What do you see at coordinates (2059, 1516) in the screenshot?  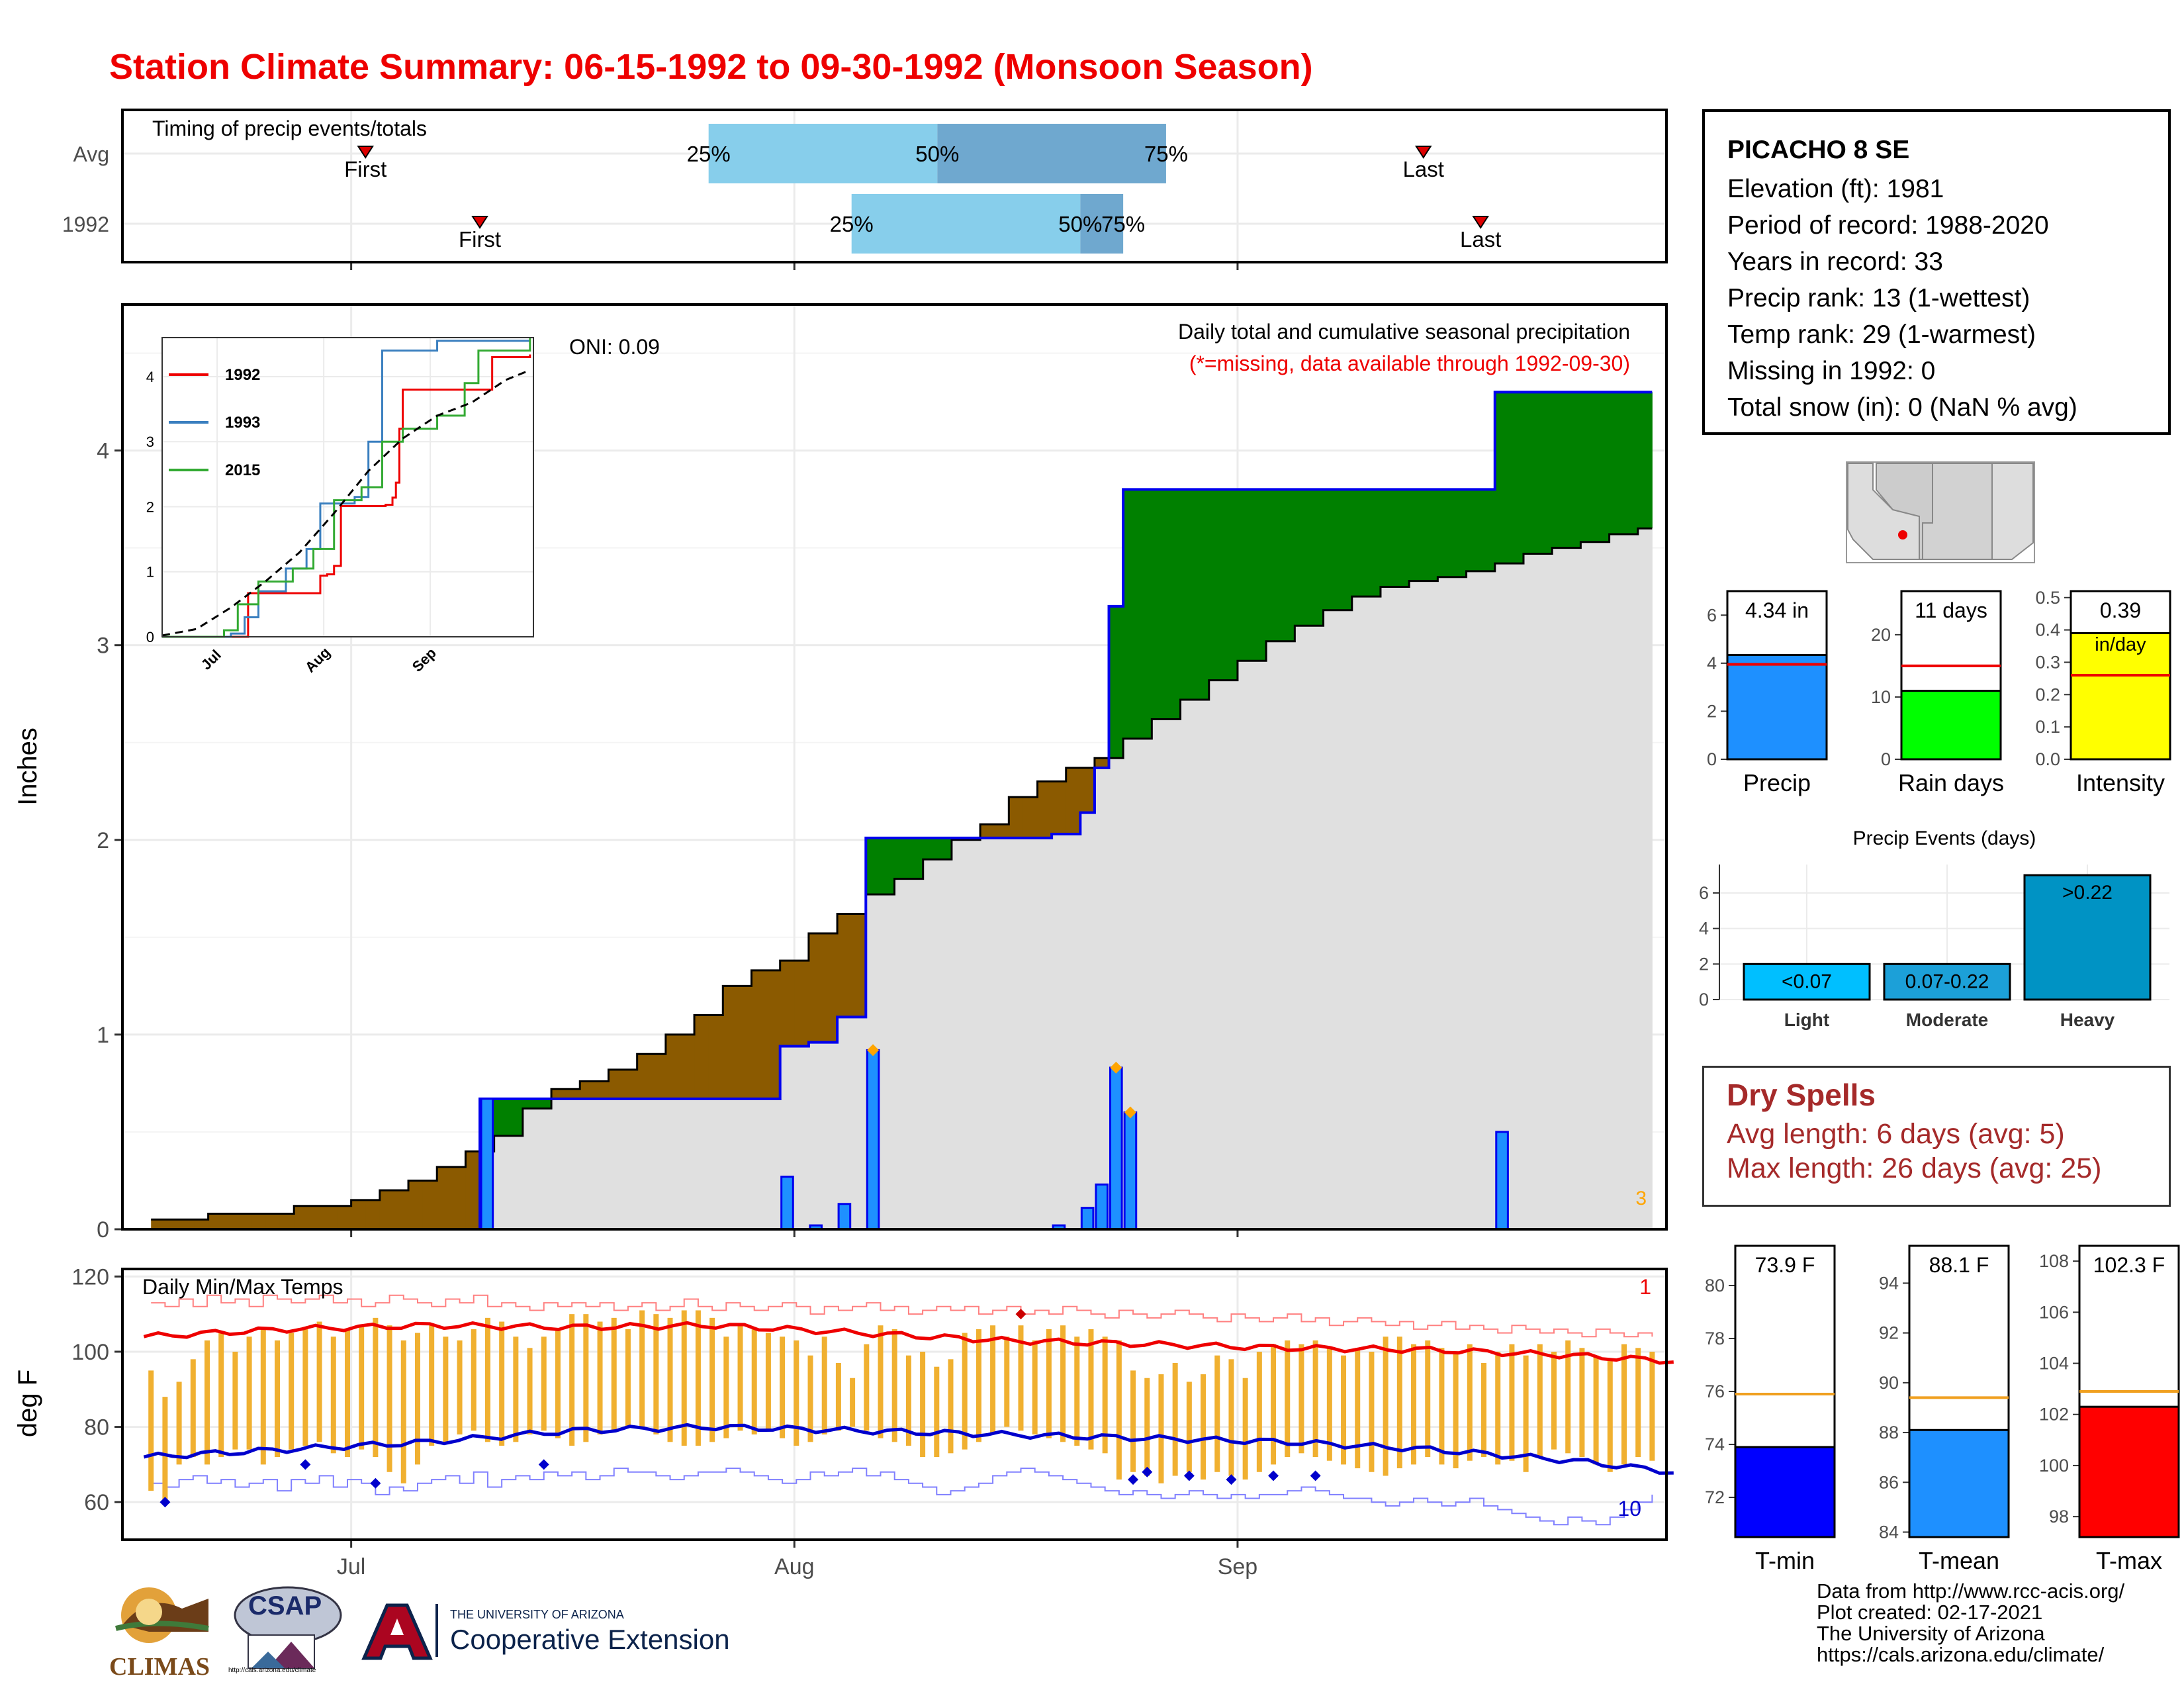 I see `y-tick-label: 98` at bounding box center [2059, 1516].